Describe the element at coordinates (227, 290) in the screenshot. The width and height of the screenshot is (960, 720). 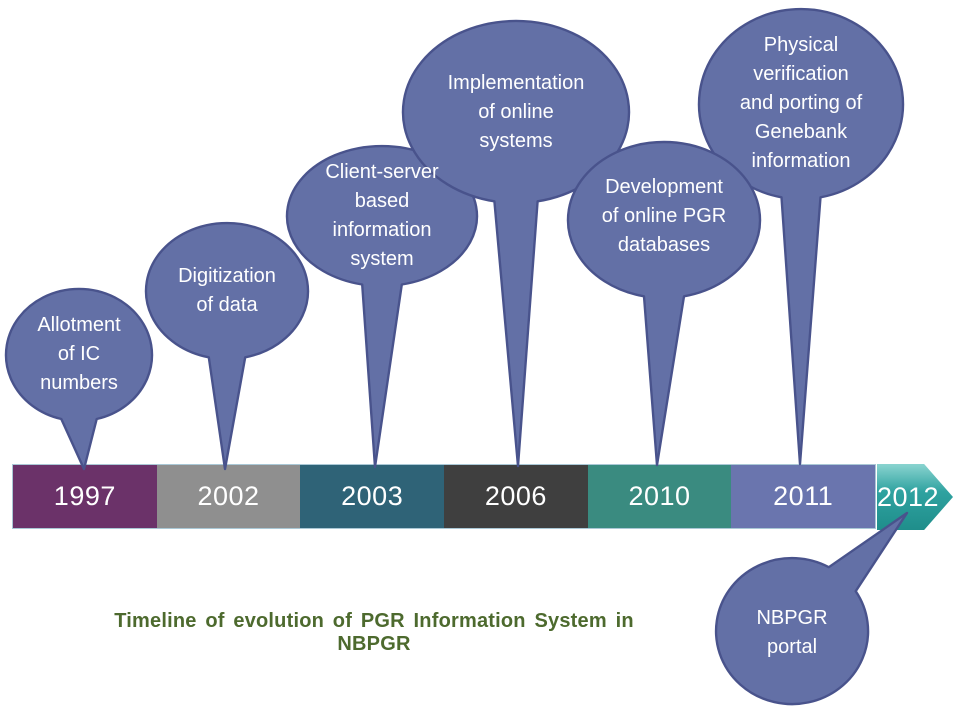
I see `balloon-digitization-of-data: Digitization of data` at that location.